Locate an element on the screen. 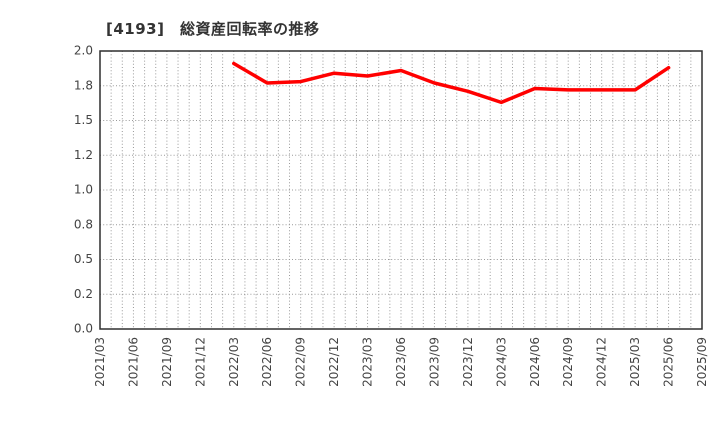 This screenshot has height=440, width=720. y-tick-label: 2.0 is located at coordinates (83, 51).